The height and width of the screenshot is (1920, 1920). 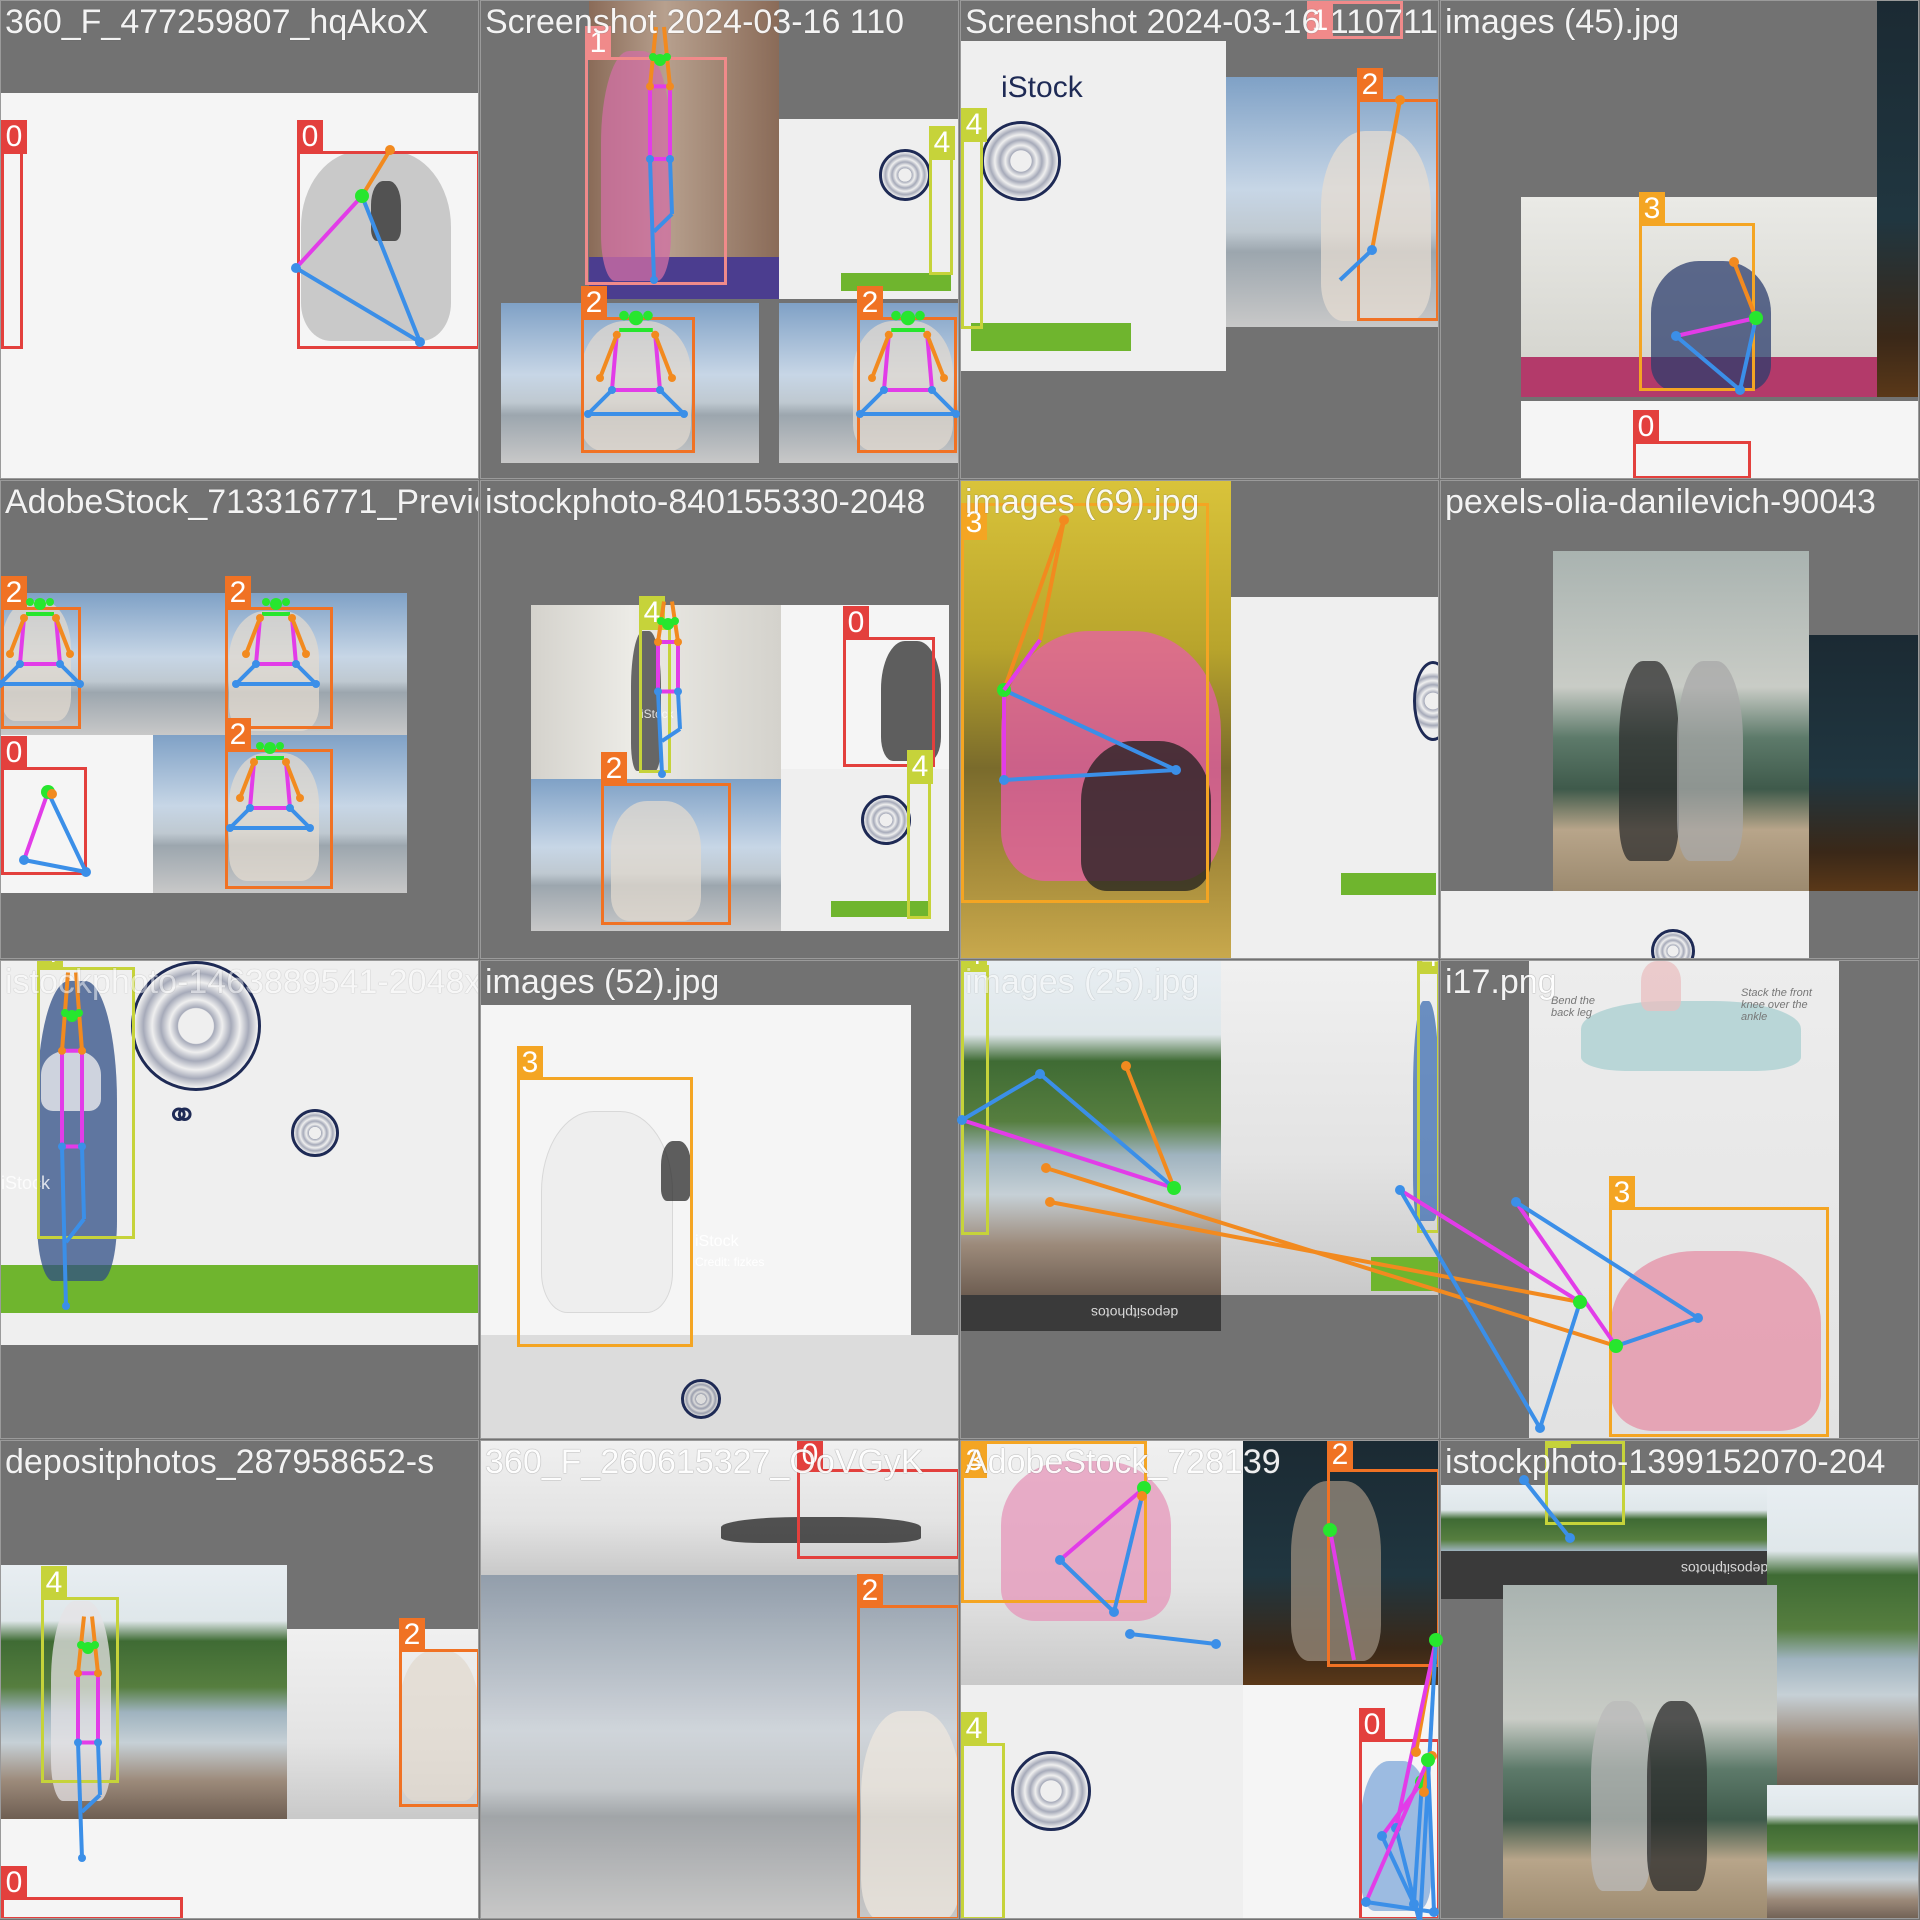 I want to click on tile-label: istockphoto-1399152070-204, so click(x=1665, y=1462).